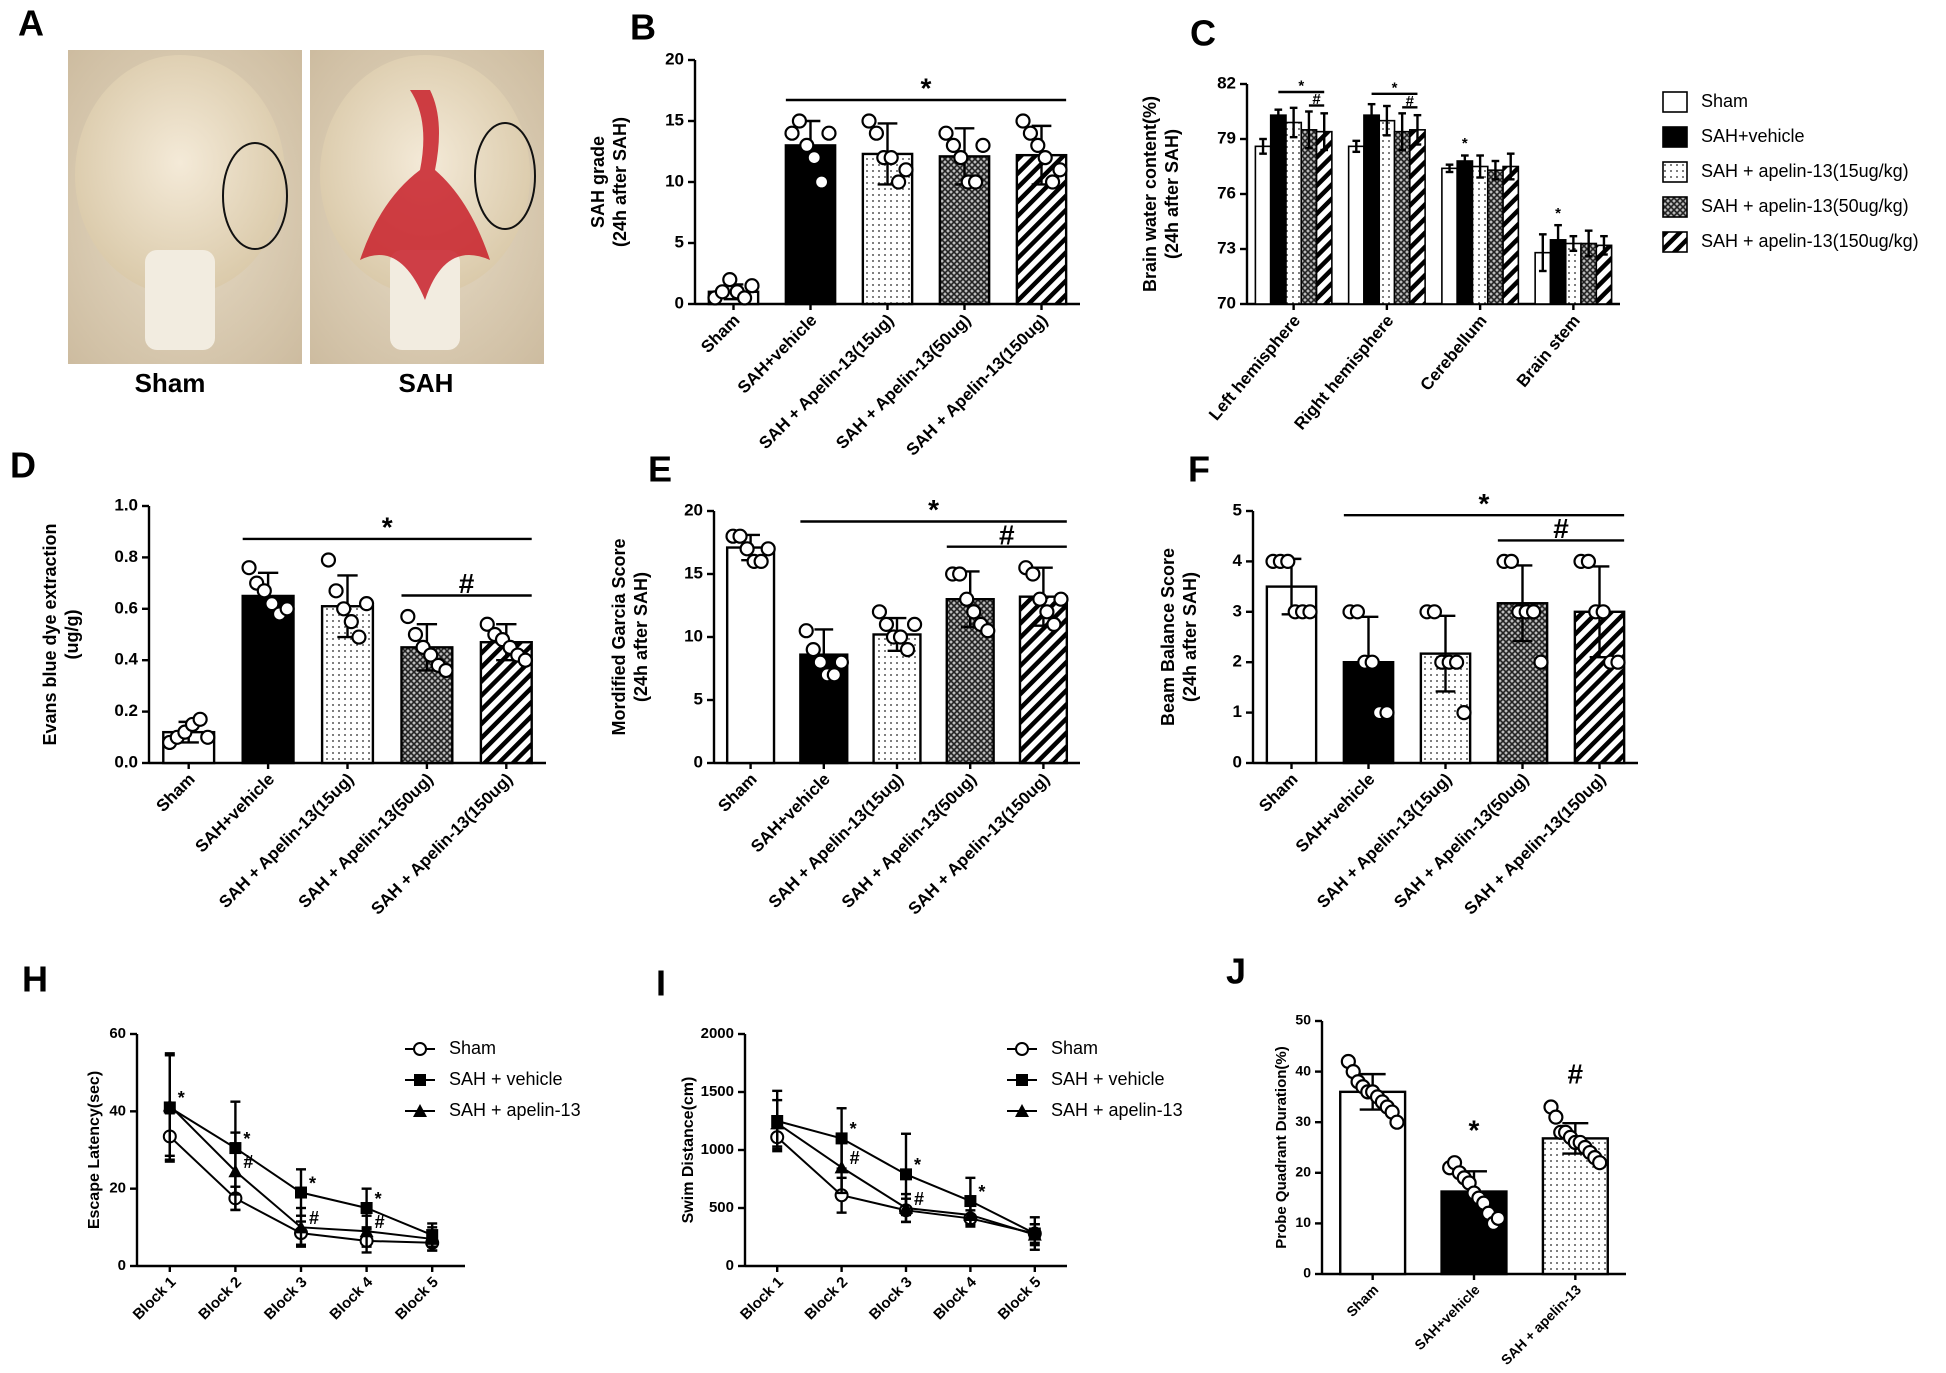 The height and width of the screenshot is (1373, 1946). What do you see at coordinates (472, 1048) in the screenshot?
I see `legend-label: Sham` at bounding box center [472, 1048].